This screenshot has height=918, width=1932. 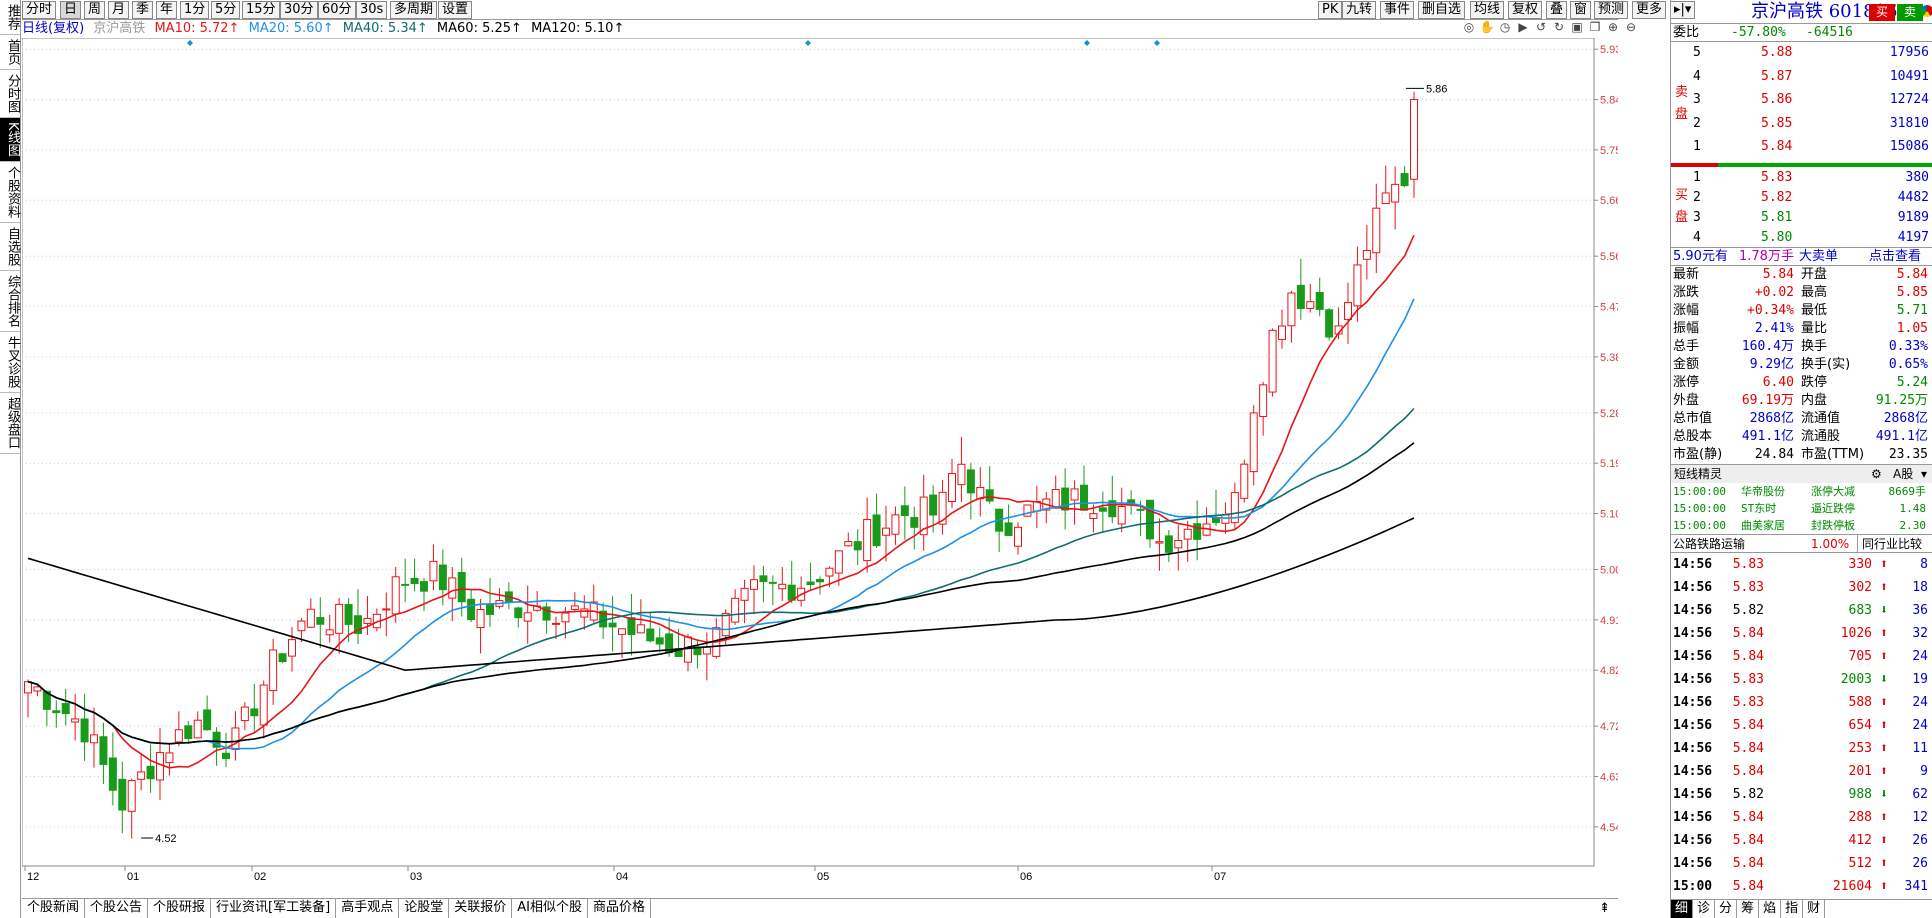 What do you see at coordinates (95, 10) in the screenshot?
I see `period-tab-2: 周` at bounding box center [95, 10].